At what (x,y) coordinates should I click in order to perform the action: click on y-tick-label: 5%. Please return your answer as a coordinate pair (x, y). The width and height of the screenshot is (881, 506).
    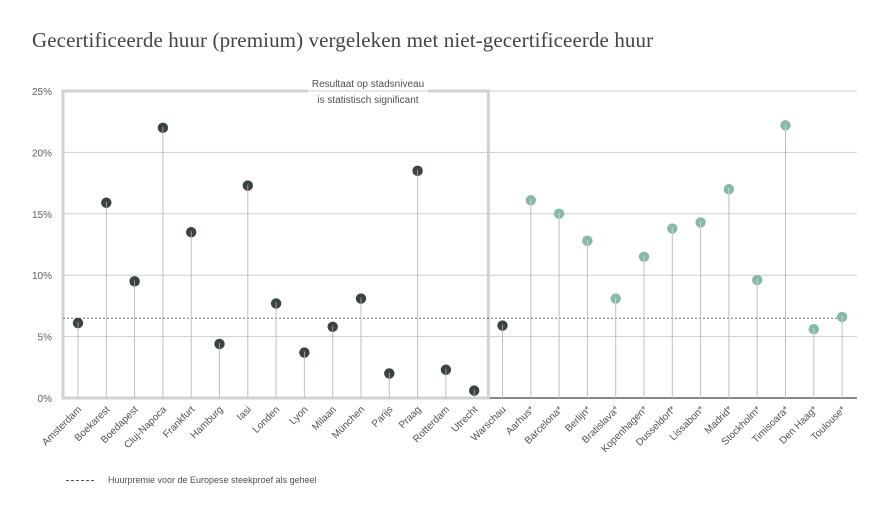
    Looking at the image, I should click on (45, 338).